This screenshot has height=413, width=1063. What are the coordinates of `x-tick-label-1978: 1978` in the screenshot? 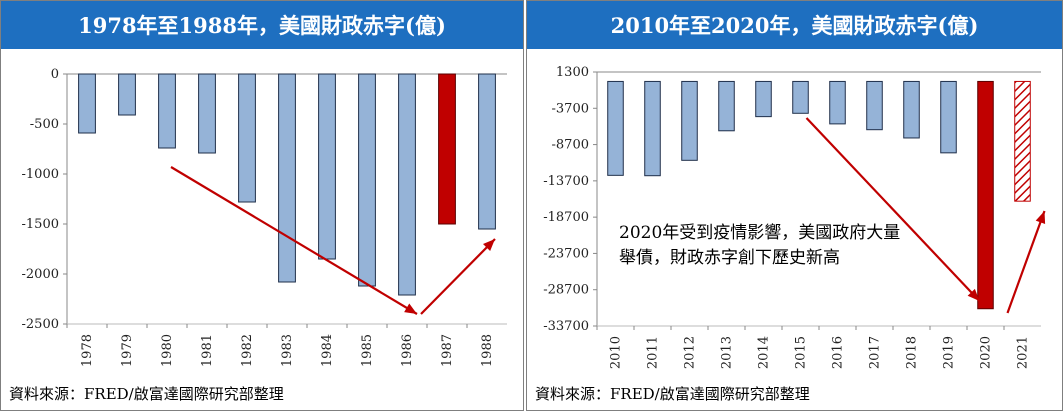 It's located at (87, 350).